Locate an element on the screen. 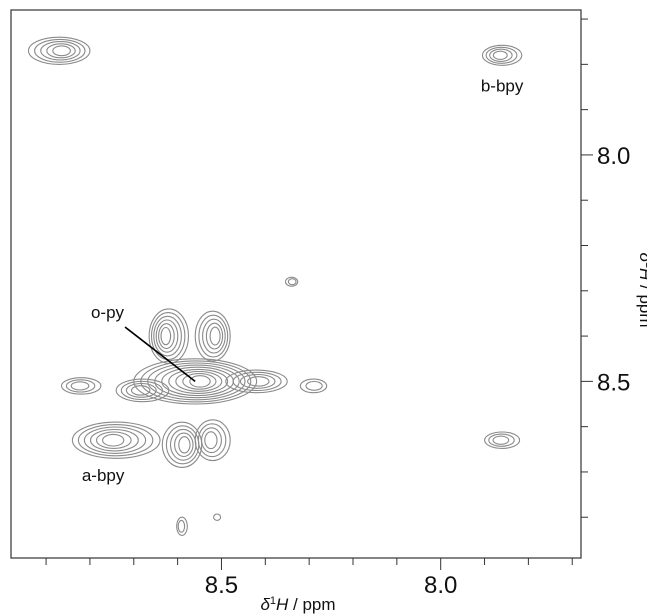 The width and height of the screenshot is (647, 615). o-py-pointer-line is located at coordinates (160, 354).